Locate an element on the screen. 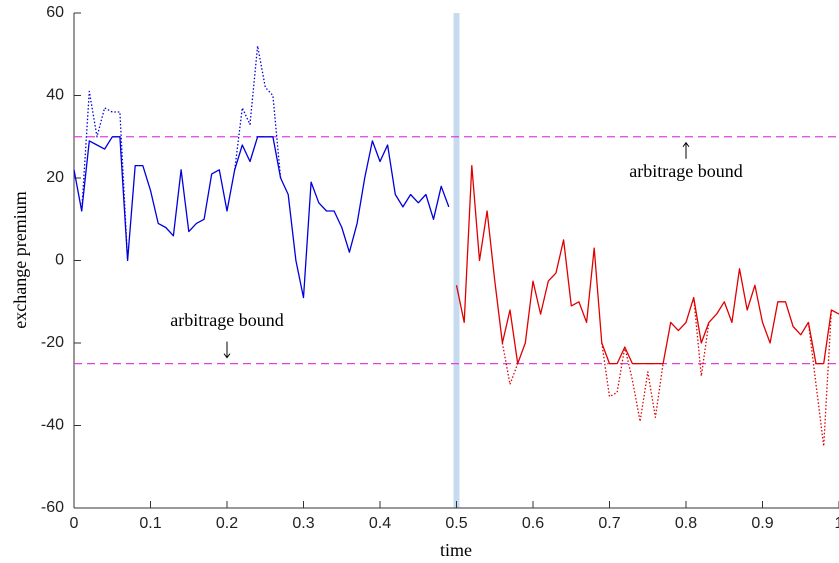  x-tick-label: 0.9 is located at coordinates (762, 523).